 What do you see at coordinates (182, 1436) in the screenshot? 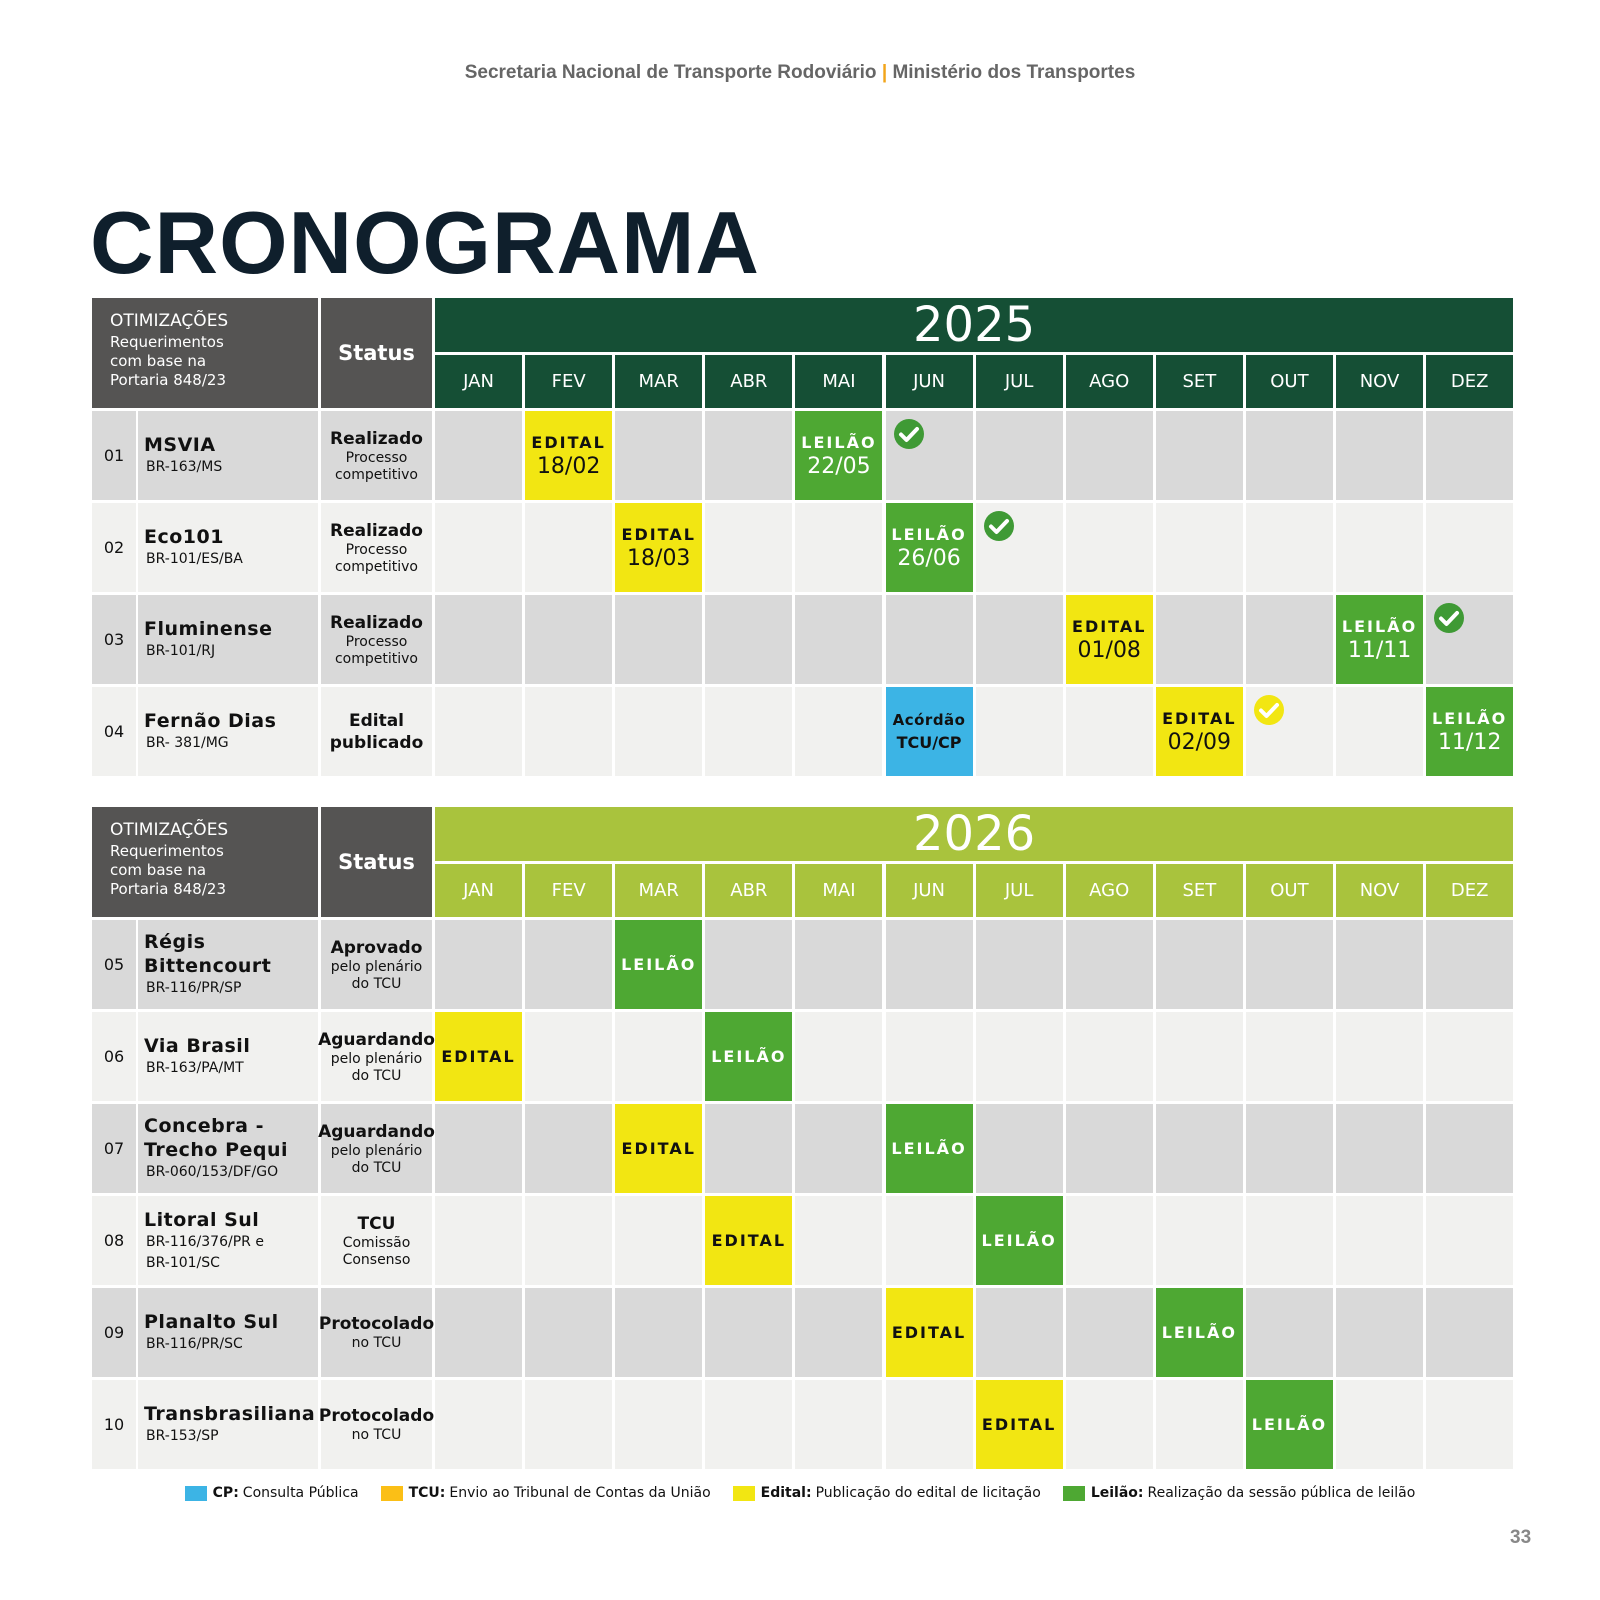
I see `road: BR-153/SP` at bounding box center [182, 1436].